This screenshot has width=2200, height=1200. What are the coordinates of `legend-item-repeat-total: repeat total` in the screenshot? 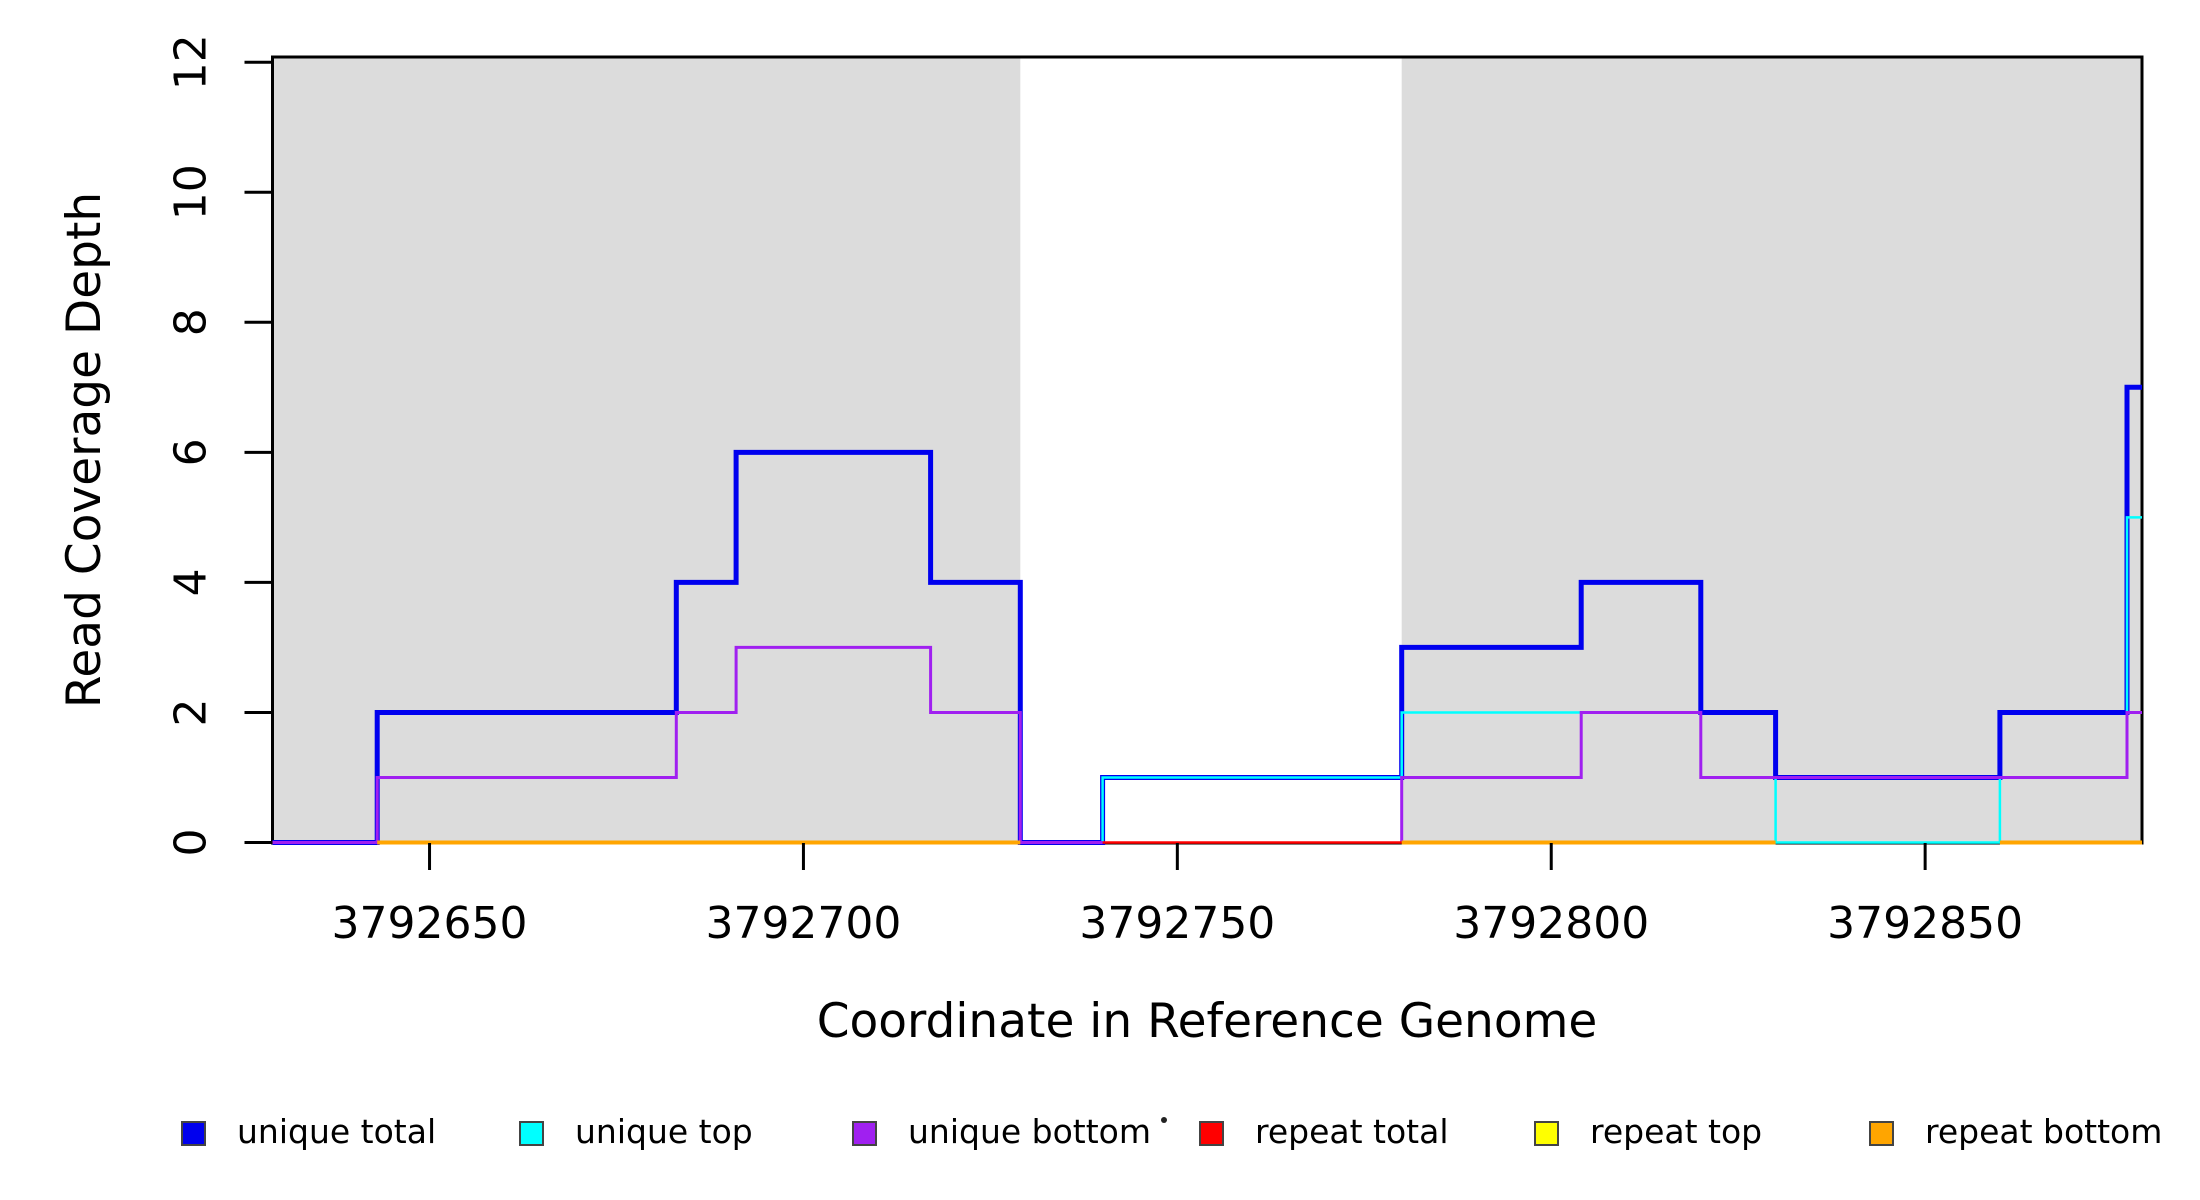 It's located at (1324, 1131).